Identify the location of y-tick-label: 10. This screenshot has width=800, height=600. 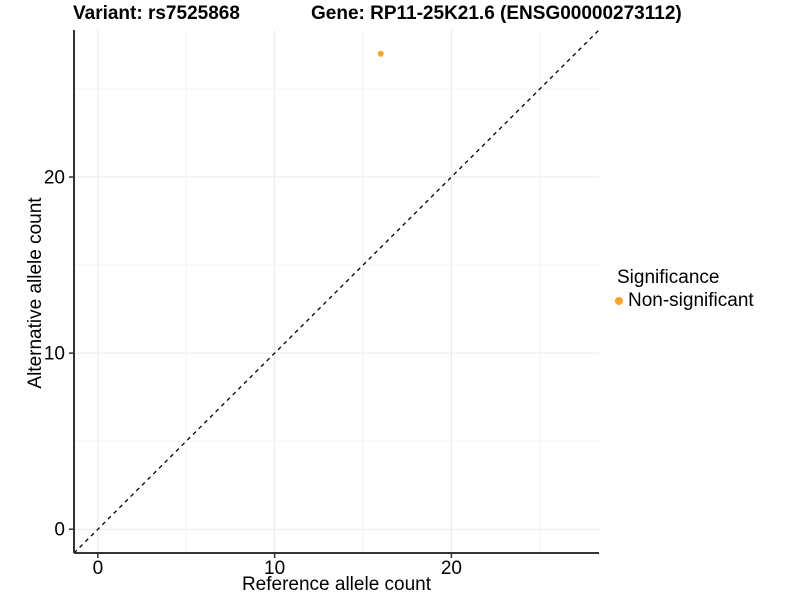
(54, 354).